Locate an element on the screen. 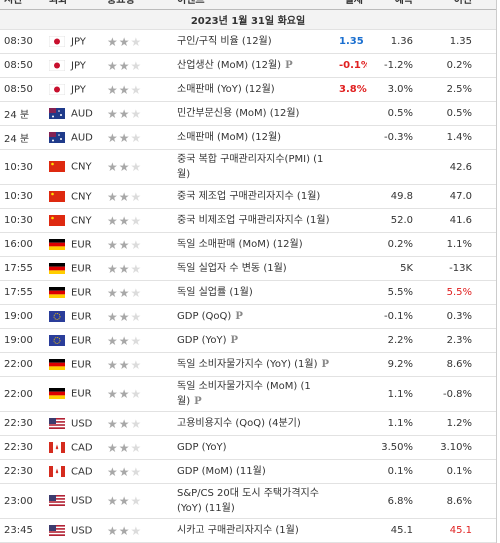 The image size is (500, 543). previous: 3.10% is located at coordinates (456, 447).